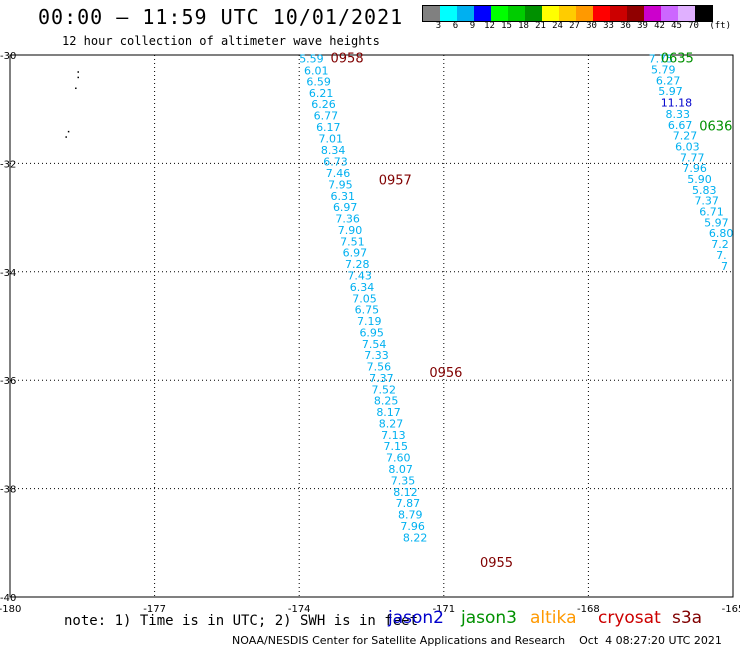  Describe the element at coordinates (642, 26) in the screenshot. I see `colorbar-label: 39` at that location.